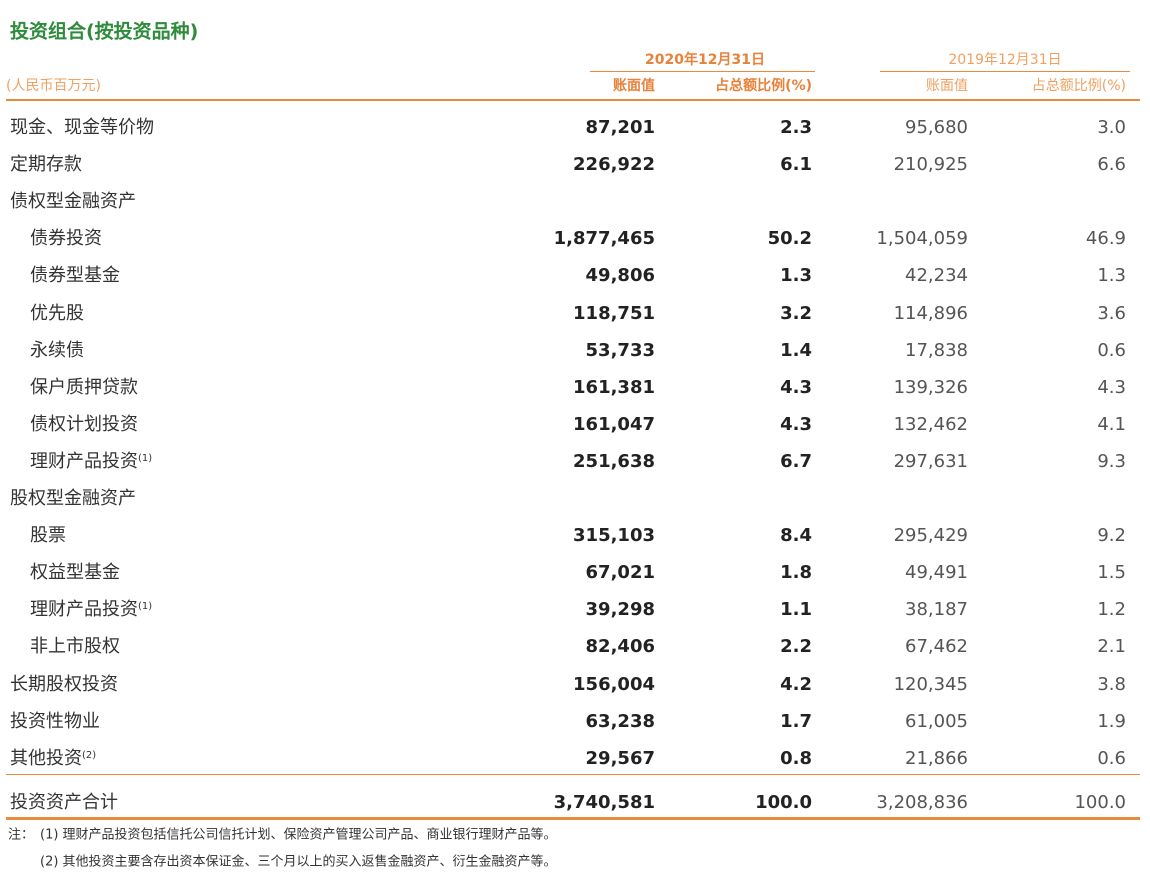  I want to click on cell: 161,047, so click(614, 424).